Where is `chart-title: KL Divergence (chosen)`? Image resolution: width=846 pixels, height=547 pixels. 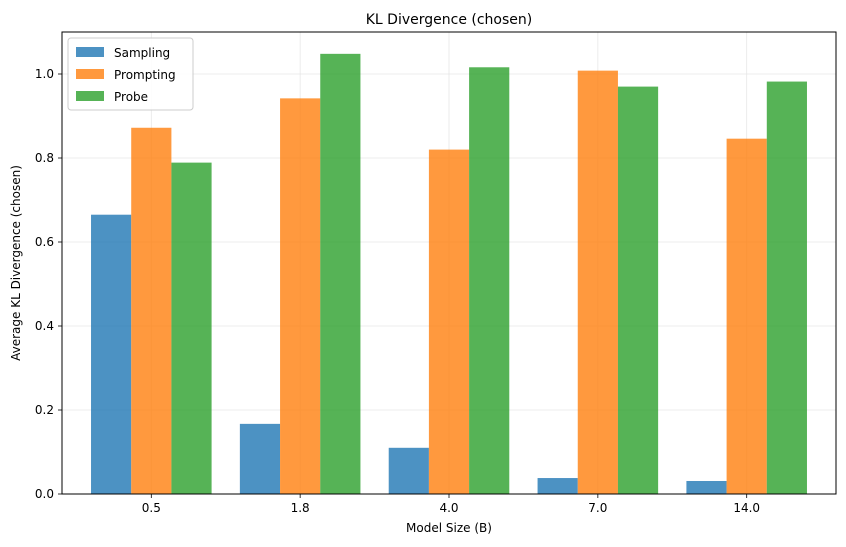
chart-title: KL Divergence (chosen) is located at coordinates (449, 20).